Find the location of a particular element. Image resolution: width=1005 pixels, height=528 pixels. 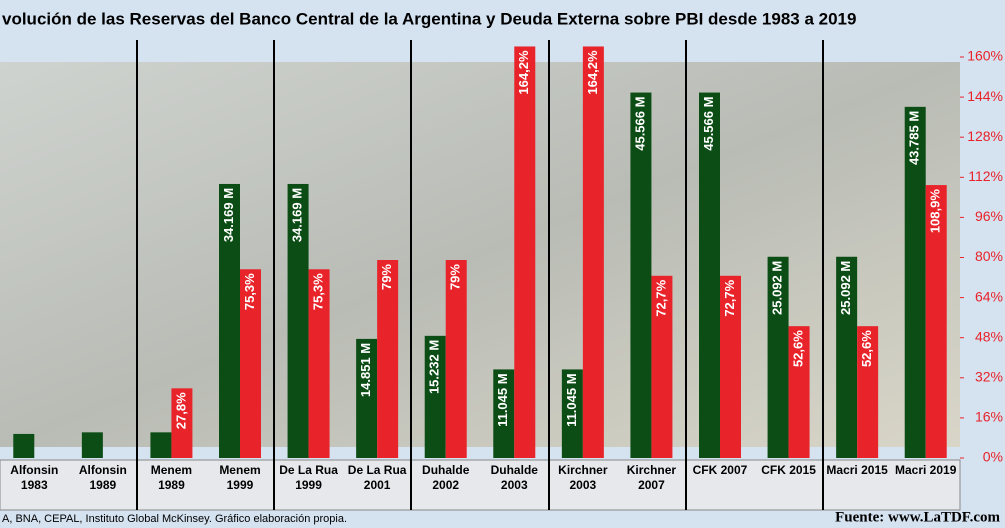

x-tick-label-box: Kirchner 2003 is located at coordinates (583, 477).